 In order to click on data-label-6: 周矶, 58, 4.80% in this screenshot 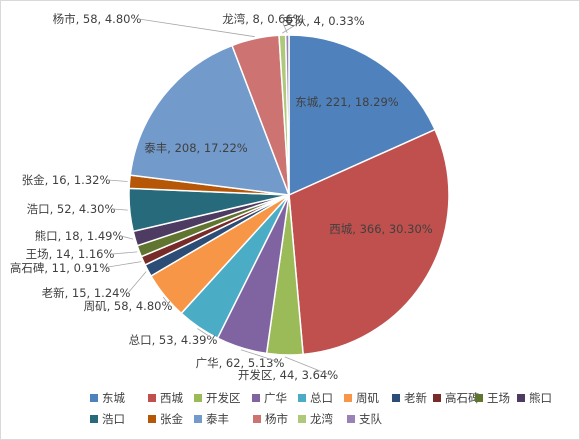, I will do `click(128, 306)`.